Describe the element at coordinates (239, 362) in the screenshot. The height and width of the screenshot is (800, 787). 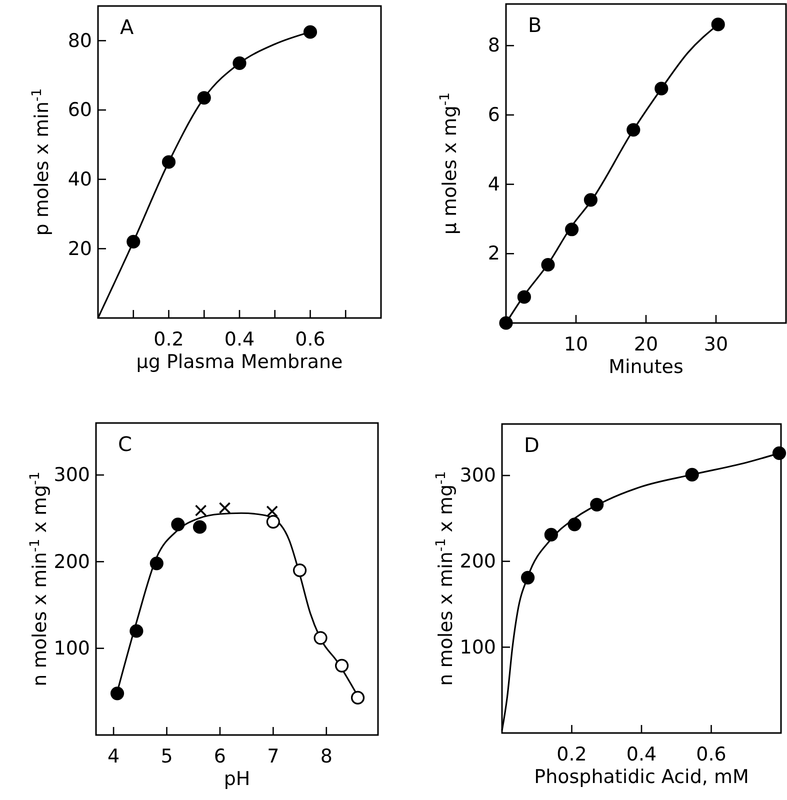
I see `x-axis-title: μg Plasma Membrane` at that location.